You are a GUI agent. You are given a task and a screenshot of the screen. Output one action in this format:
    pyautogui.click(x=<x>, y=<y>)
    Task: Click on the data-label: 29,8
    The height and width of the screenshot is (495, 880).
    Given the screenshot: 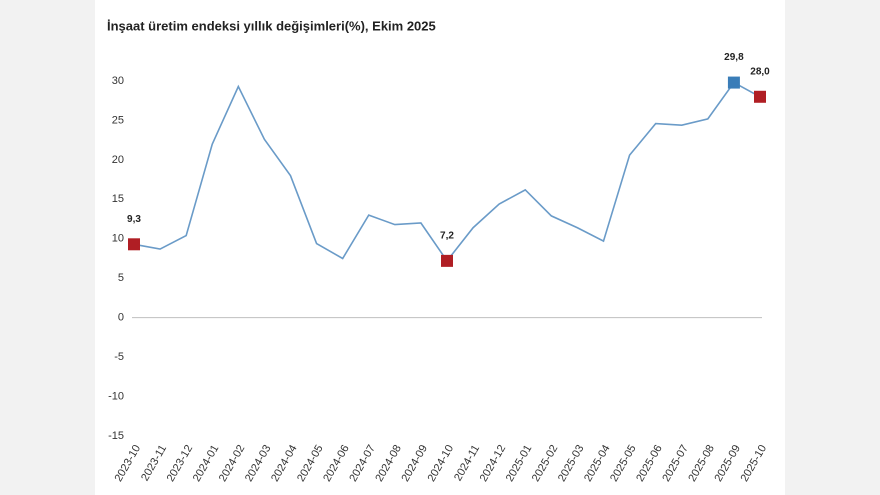 What is the action you would take?
    pyautogui.click(x=734, y=57)
    